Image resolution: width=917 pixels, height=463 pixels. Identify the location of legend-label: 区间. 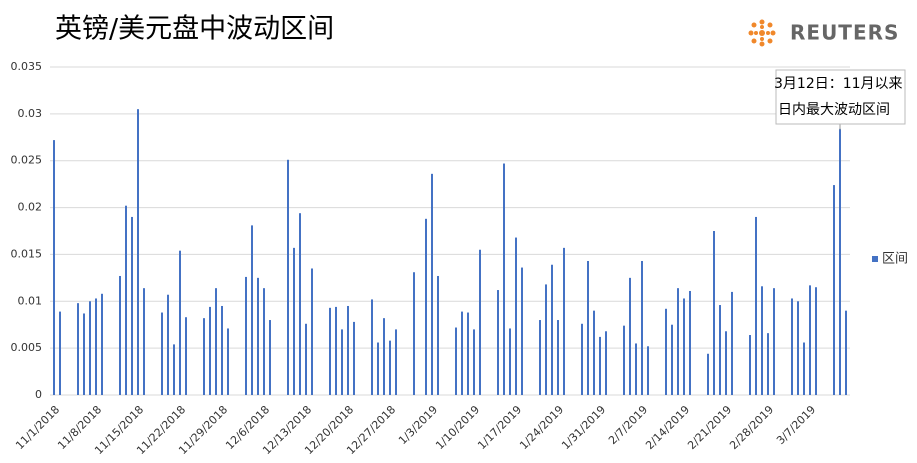
(895, 259).